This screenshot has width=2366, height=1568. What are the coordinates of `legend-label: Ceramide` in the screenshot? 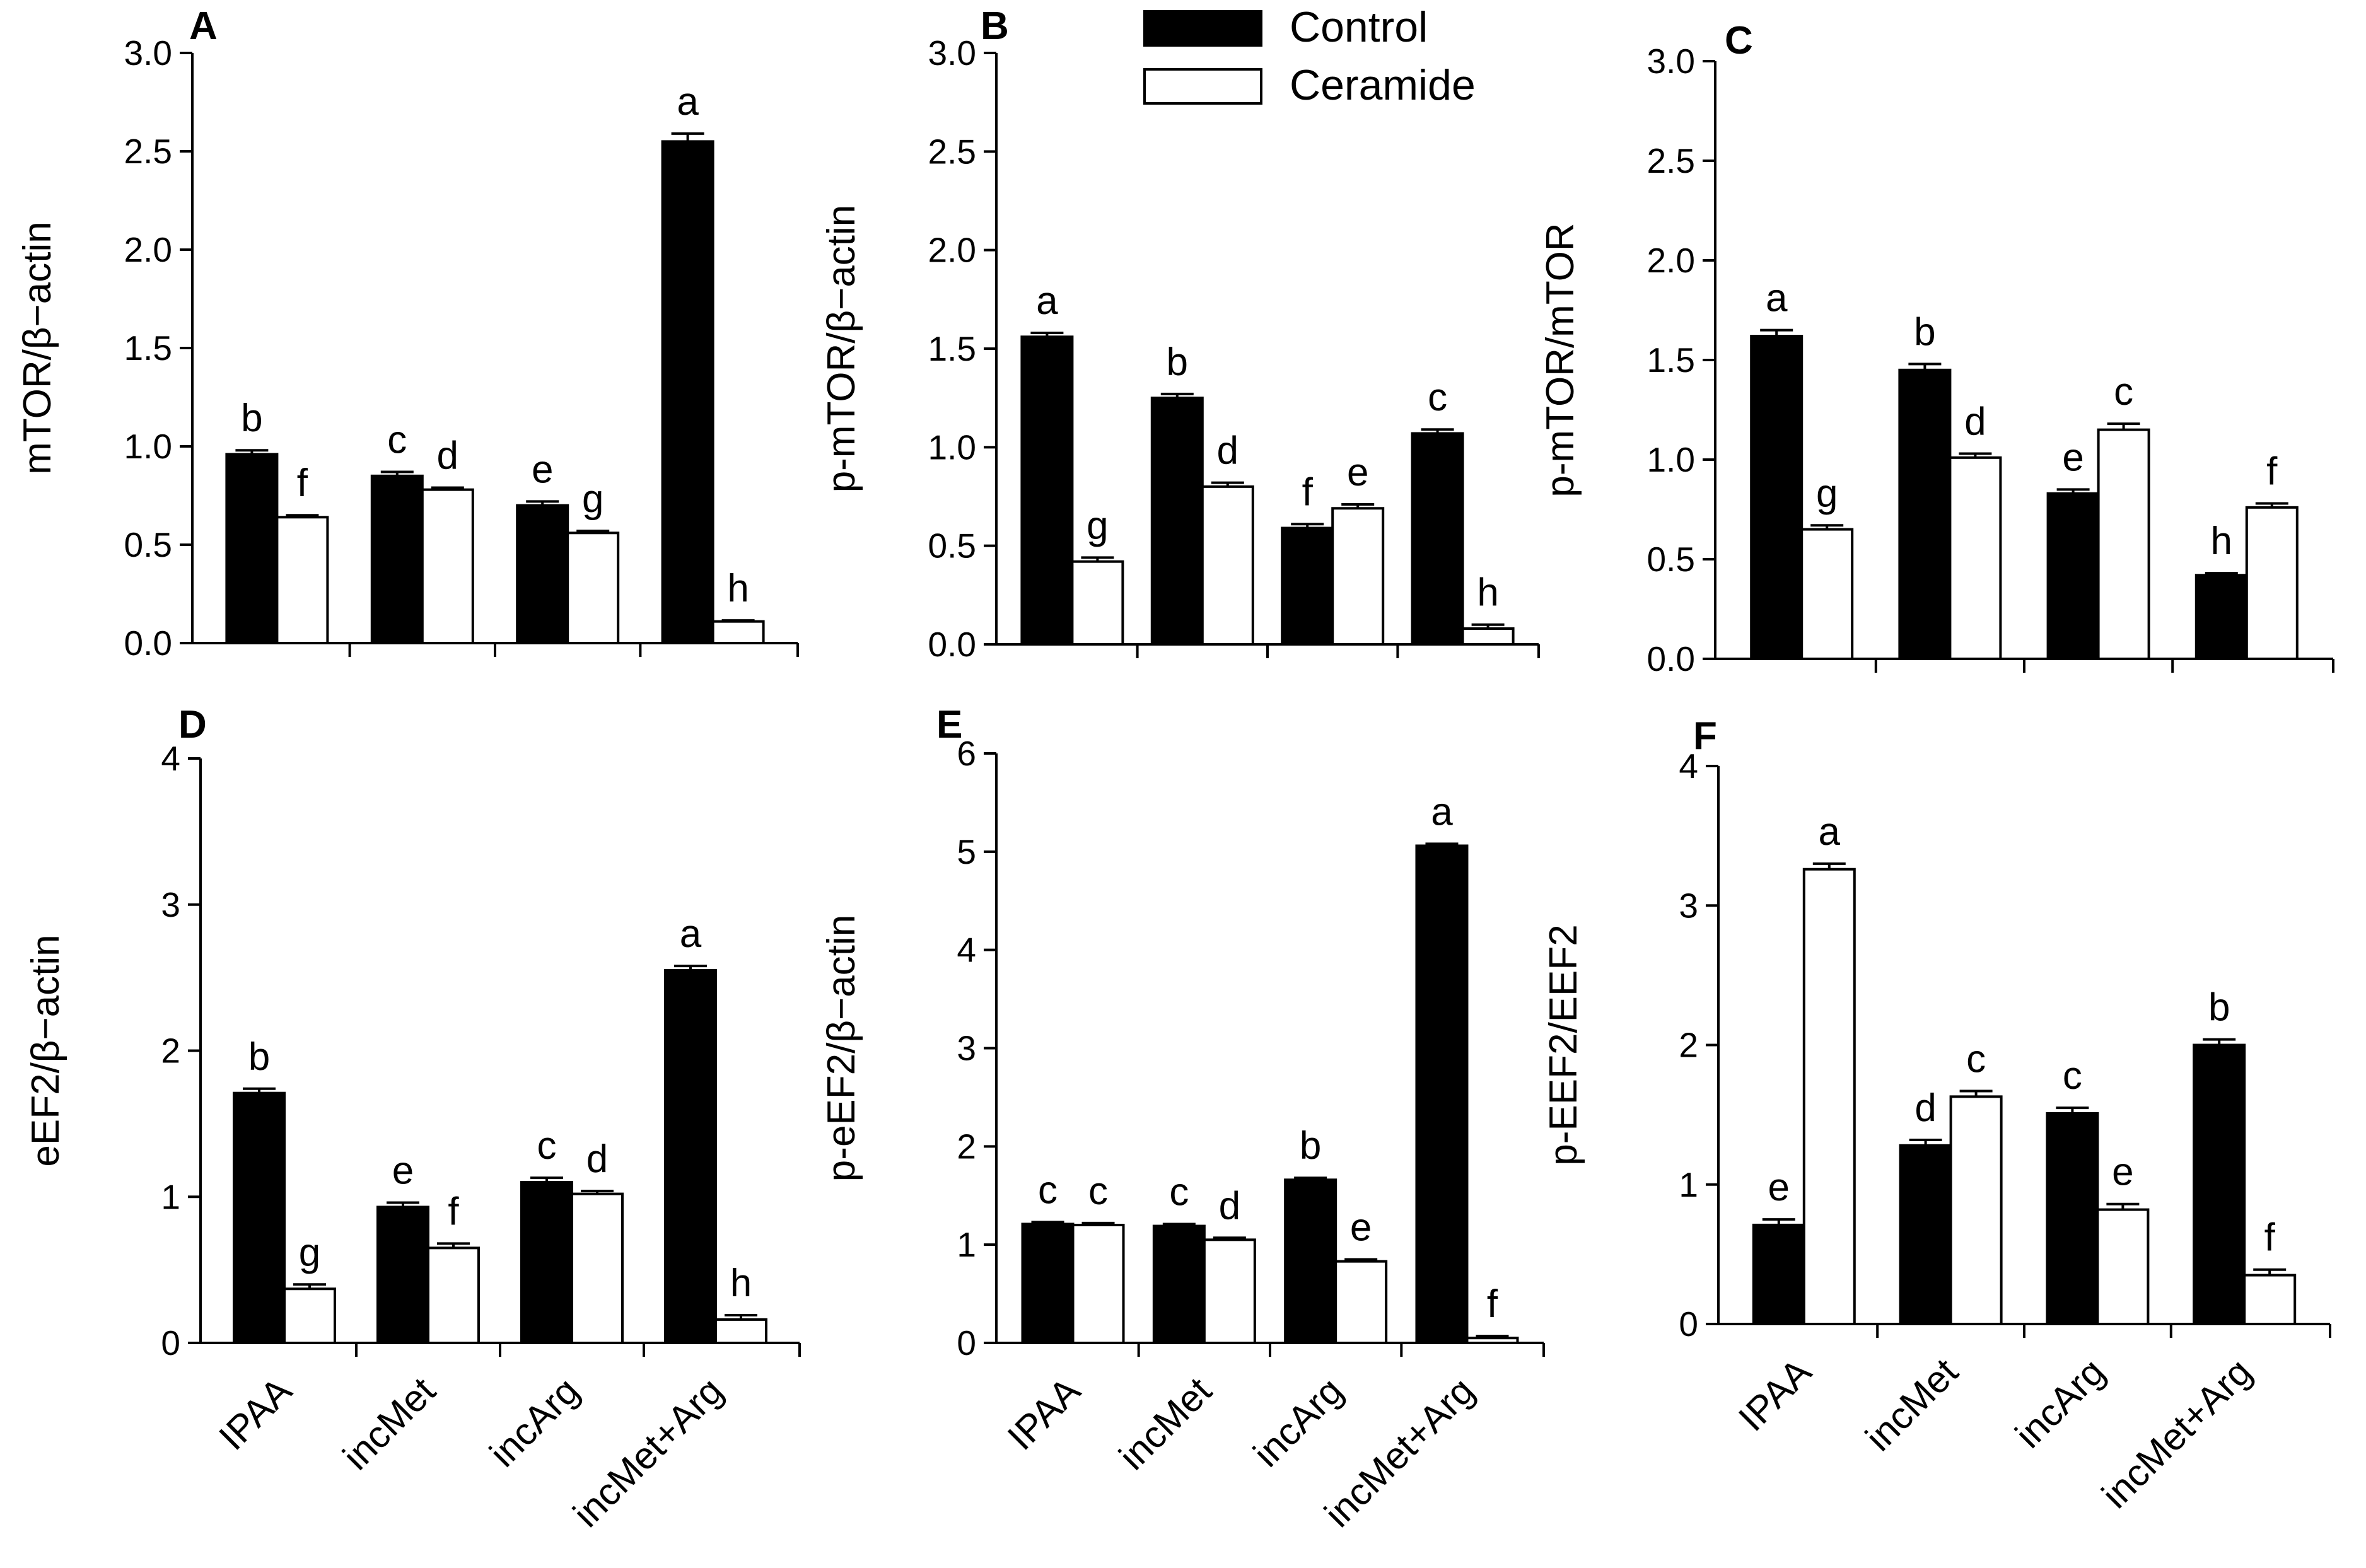 It's located at (1383, 85).